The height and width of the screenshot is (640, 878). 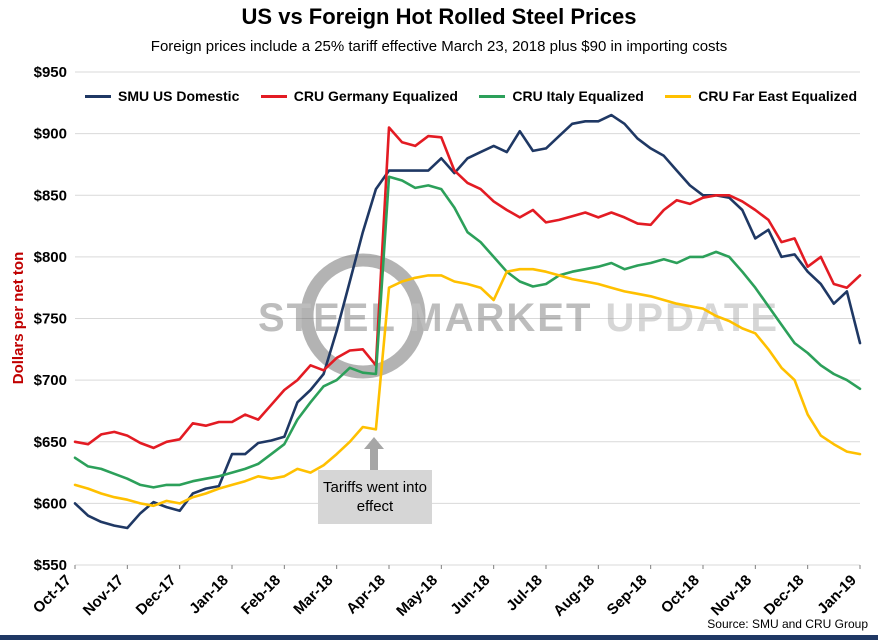 I want to click on legend-label: CRU Germany Equalized, so click(x=375, y=96).